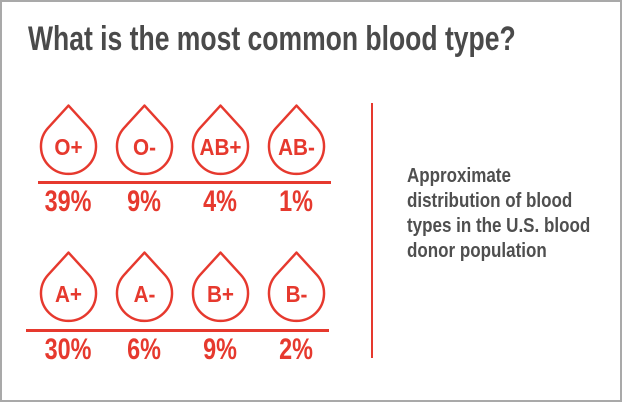 The height and width of the screenshot is (402, 622). What do you see at coordinates (68, 294) in the screenshot?
I see `blood-type-label: A+` at bounding box center [68, 294].